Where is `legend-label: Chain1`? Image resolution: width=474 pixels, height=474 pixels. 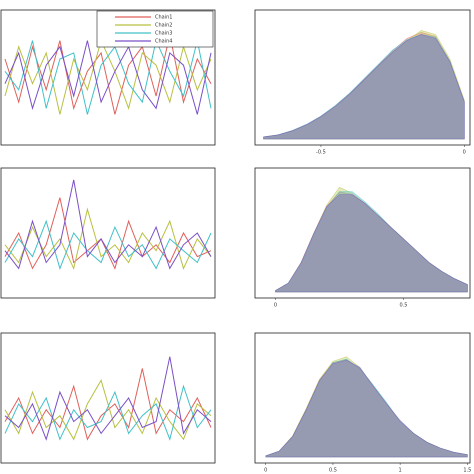
legend-label: Chain1 is located at coordinates (163, 18).